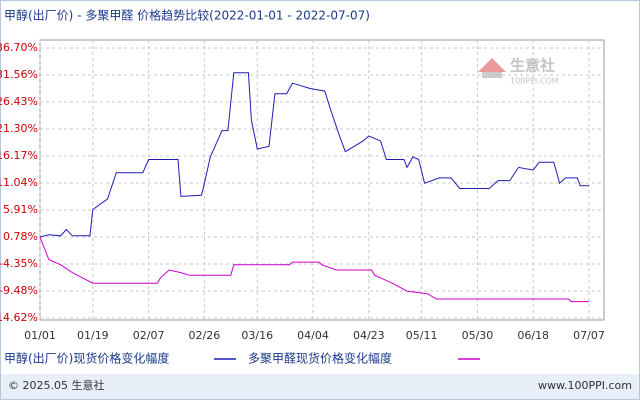 This screenshot has height=400, width=640. What do you see at coordinates (205, 335) in the screenshot?
I see `x-tick-label: 02/26` at bounding box center [205, 335].